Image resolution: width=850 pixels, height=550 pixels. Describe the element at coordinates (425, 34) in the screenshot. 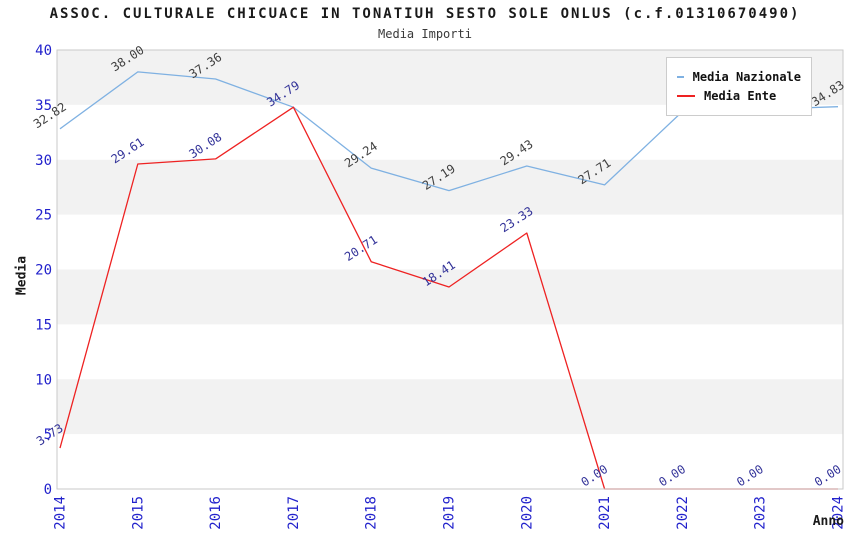

I see `chart-subtitle: Media Importi` at that location.